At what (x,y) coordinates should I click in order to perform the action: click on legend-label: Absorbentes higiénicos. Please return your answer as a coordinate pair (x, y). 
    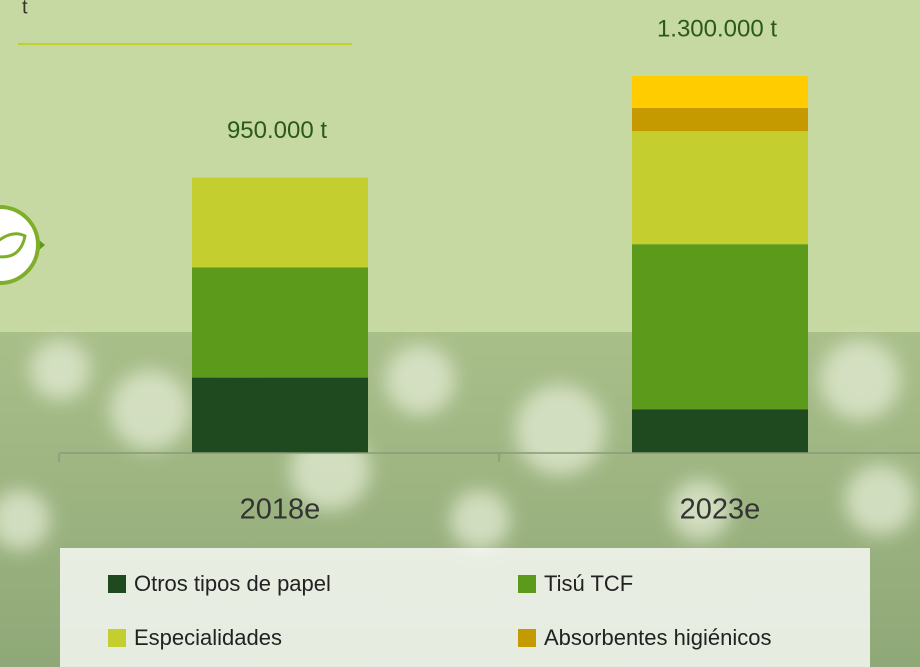
    Looking at the image, I should click on (657, 637).